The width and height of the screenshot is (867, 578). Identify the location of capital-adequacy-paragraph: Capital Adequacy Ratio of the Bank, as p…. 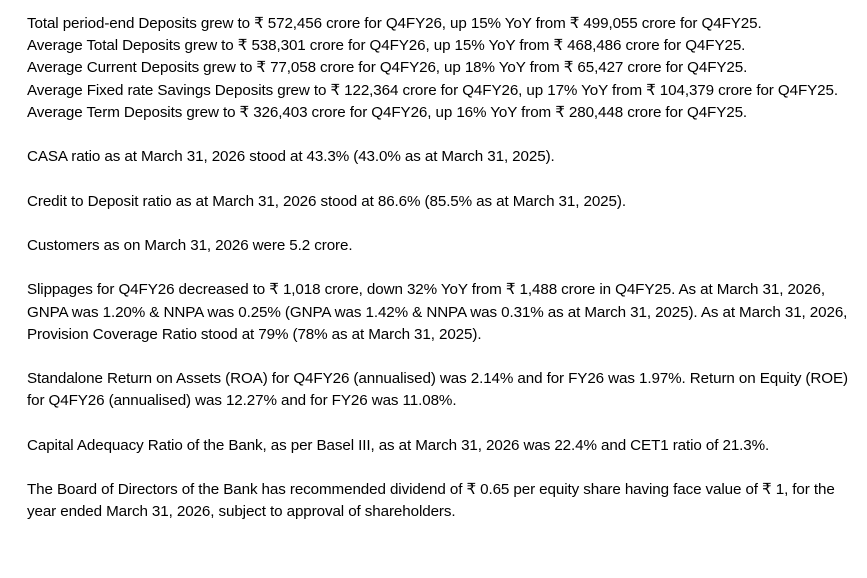
(398, 445).